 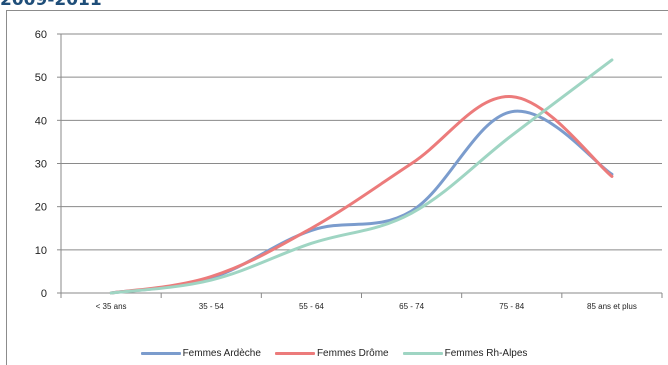 I want to click on legend-item-drome: Femmes Drôme, so click(x=331, y=353).